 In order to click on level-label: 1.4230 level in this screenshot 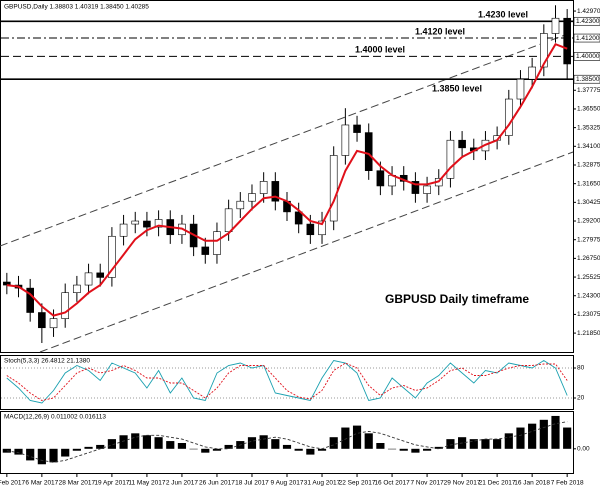, I will do `click(503, 15)`.